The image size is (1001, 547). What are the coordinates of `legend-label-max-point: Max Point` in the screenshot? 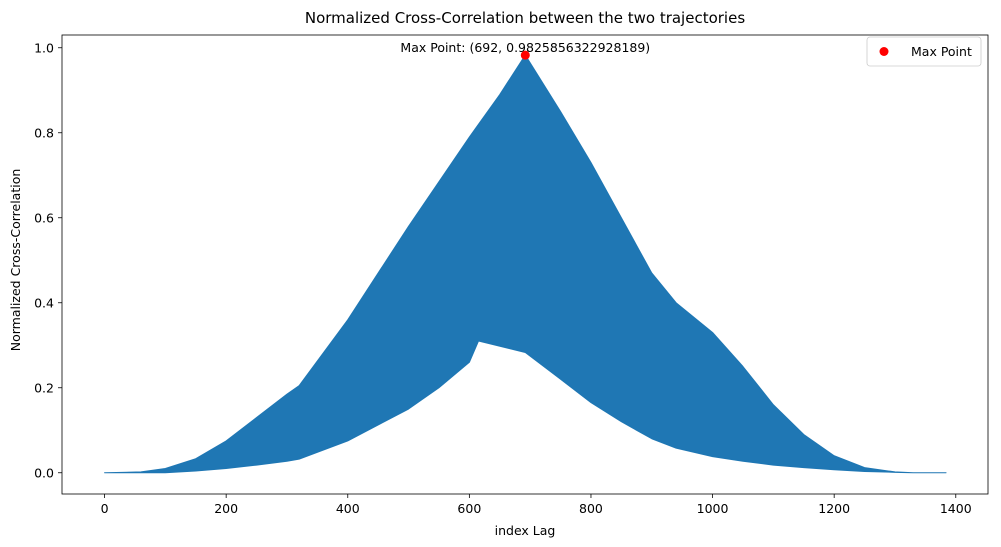 It's located at (941, 51).